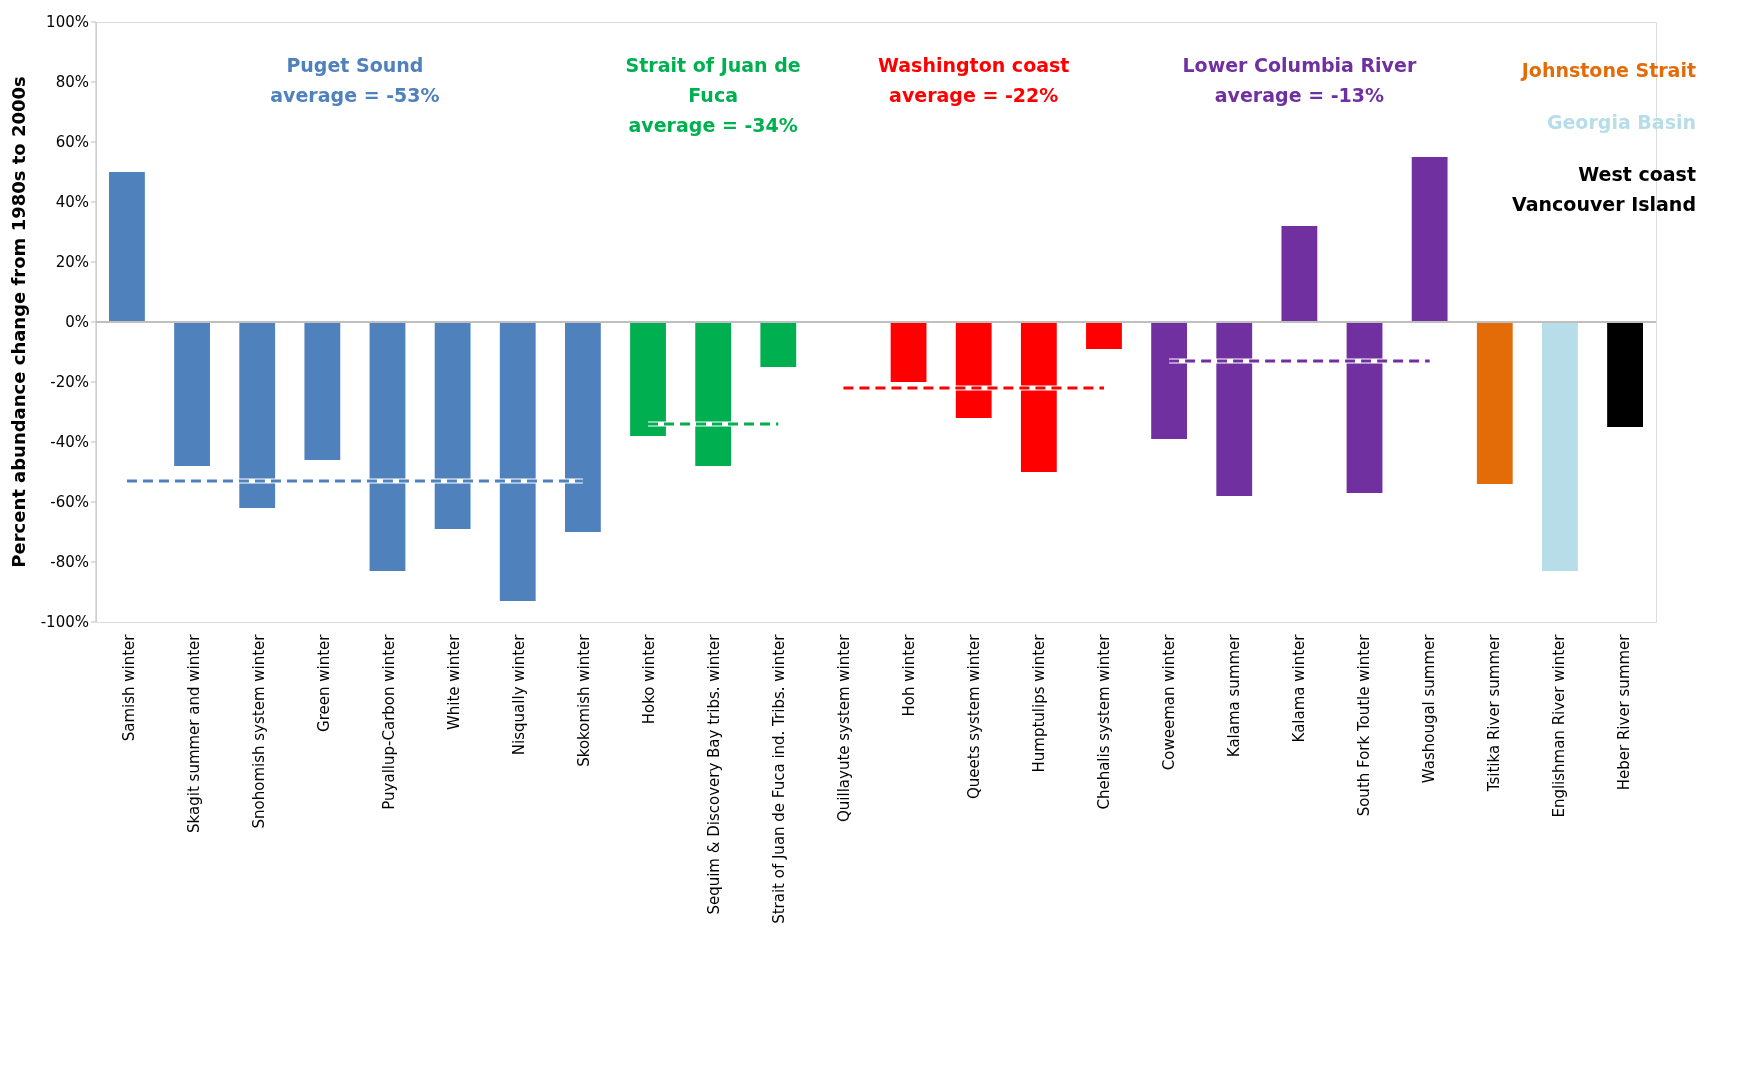 The height and width of the screenshot is (1088, 1764). What do you see at coordinates (779, 778) in the screenshot?
I see `x-tick-label: Strait of Juan de Fuca ind. Tribs. winter` at bounding box center [779, 778].